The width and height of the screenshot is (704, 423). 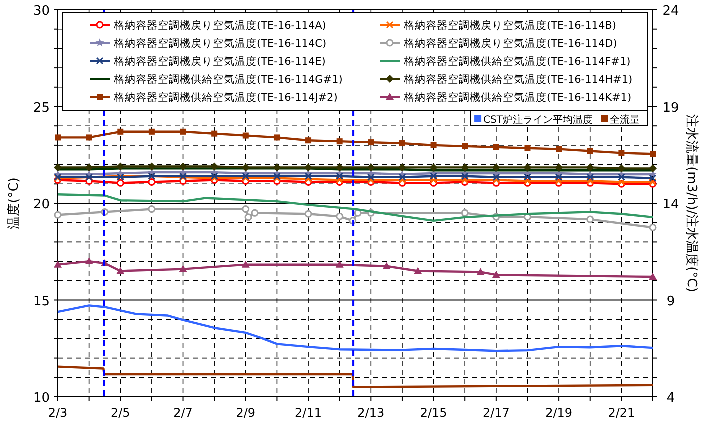 I want to click on y2-tick-label: 24, so click(x=671, y=11).